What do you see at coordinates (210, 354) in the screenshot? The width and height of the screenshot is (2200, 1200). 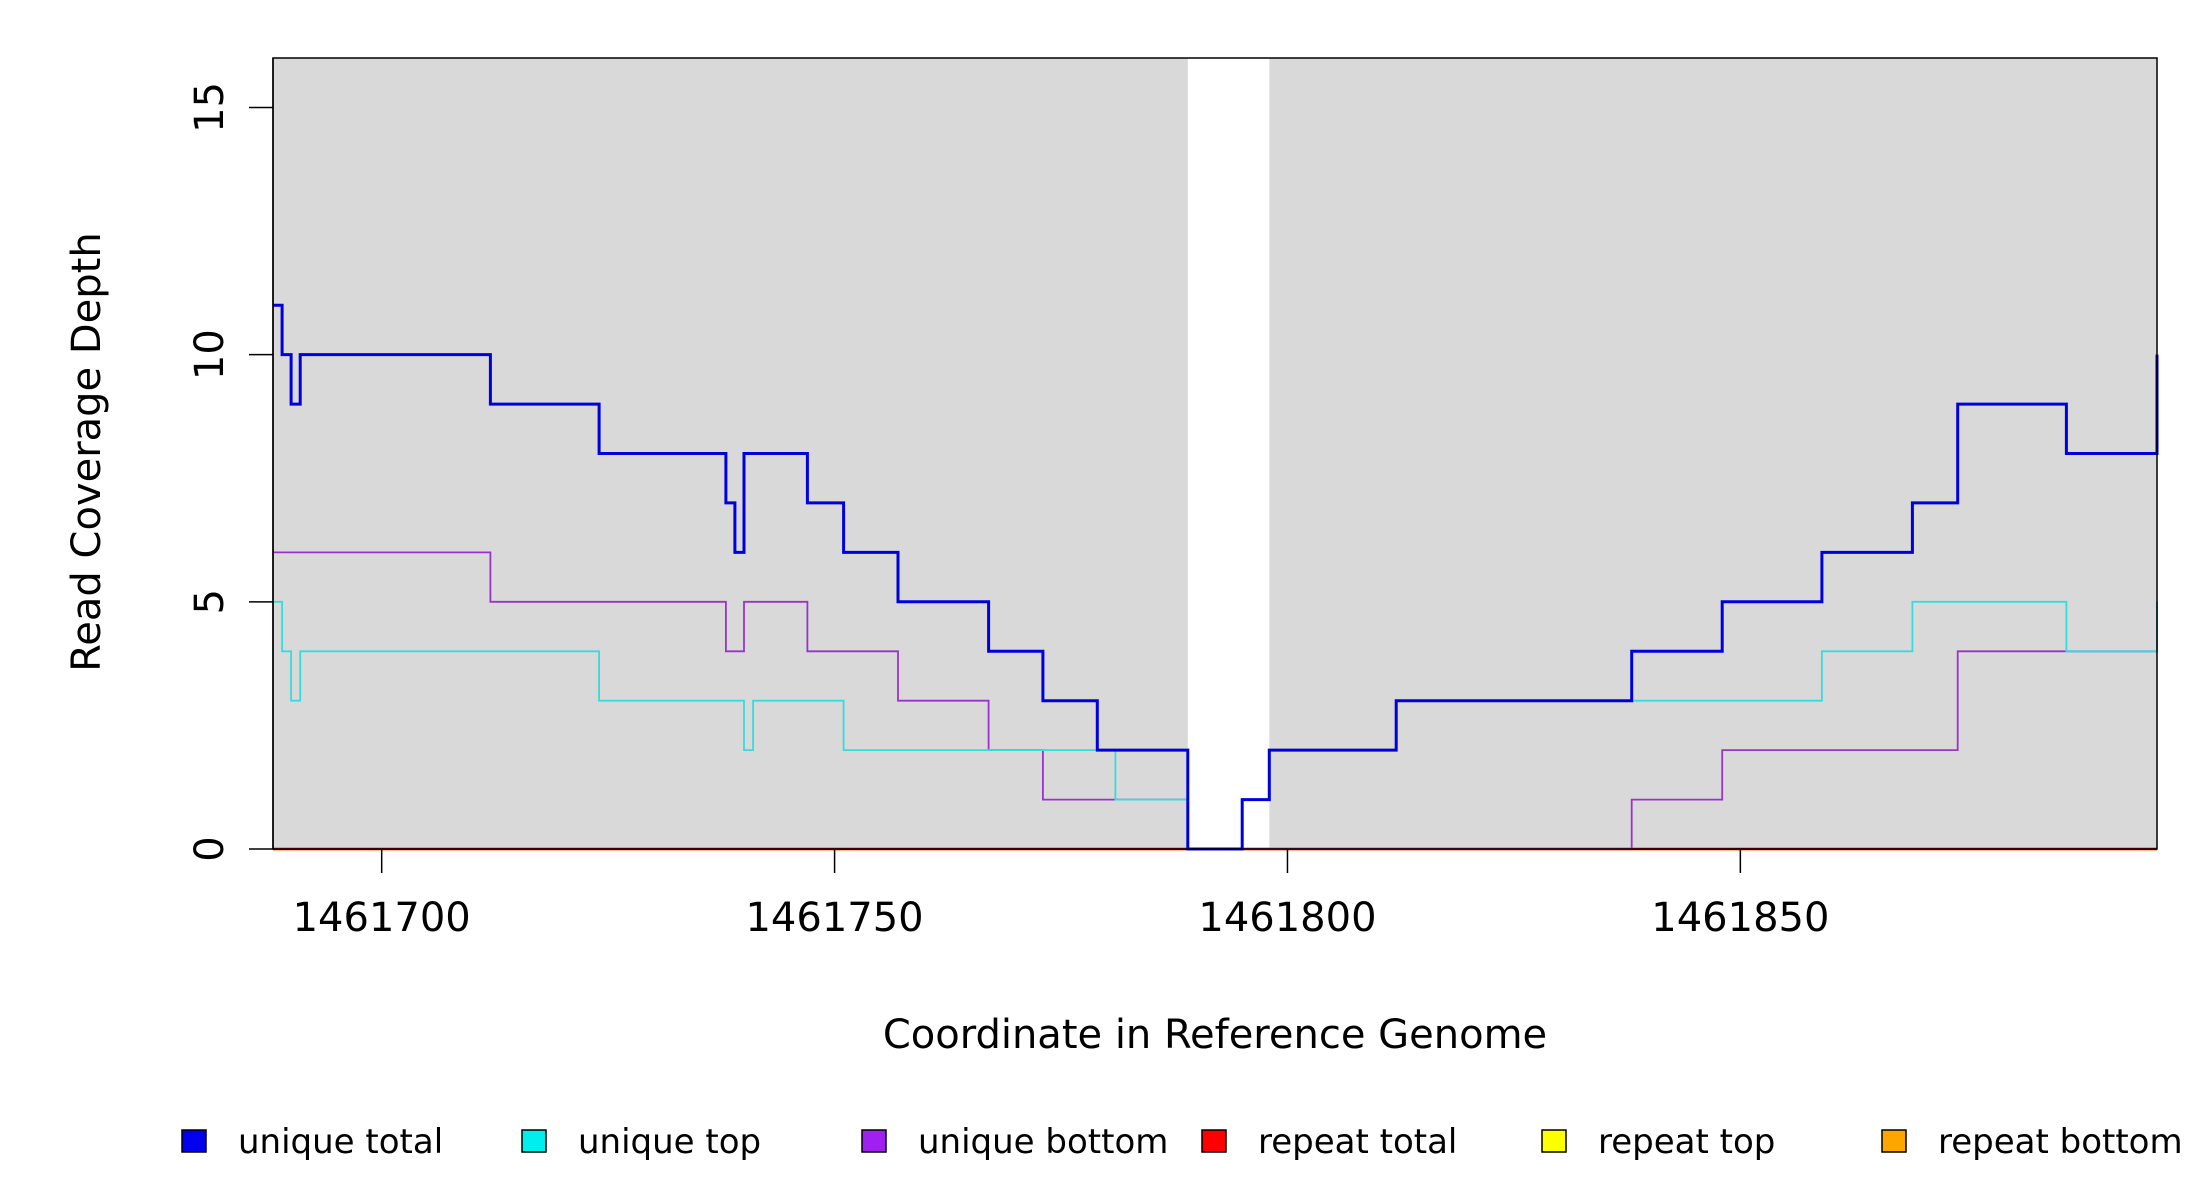 I see `y-tick-label: 10` at bounding box center [210, 354].